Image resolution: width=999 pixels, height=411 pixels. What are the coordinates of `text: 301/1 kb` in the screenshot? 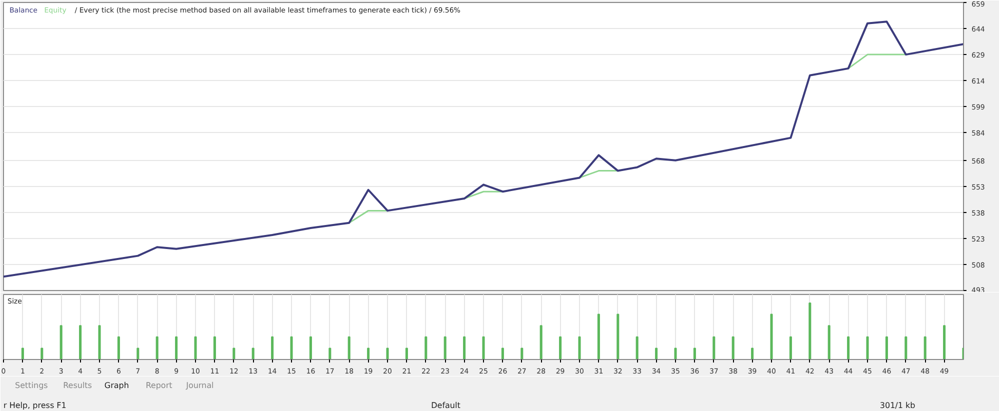 It's located at (898, 405).